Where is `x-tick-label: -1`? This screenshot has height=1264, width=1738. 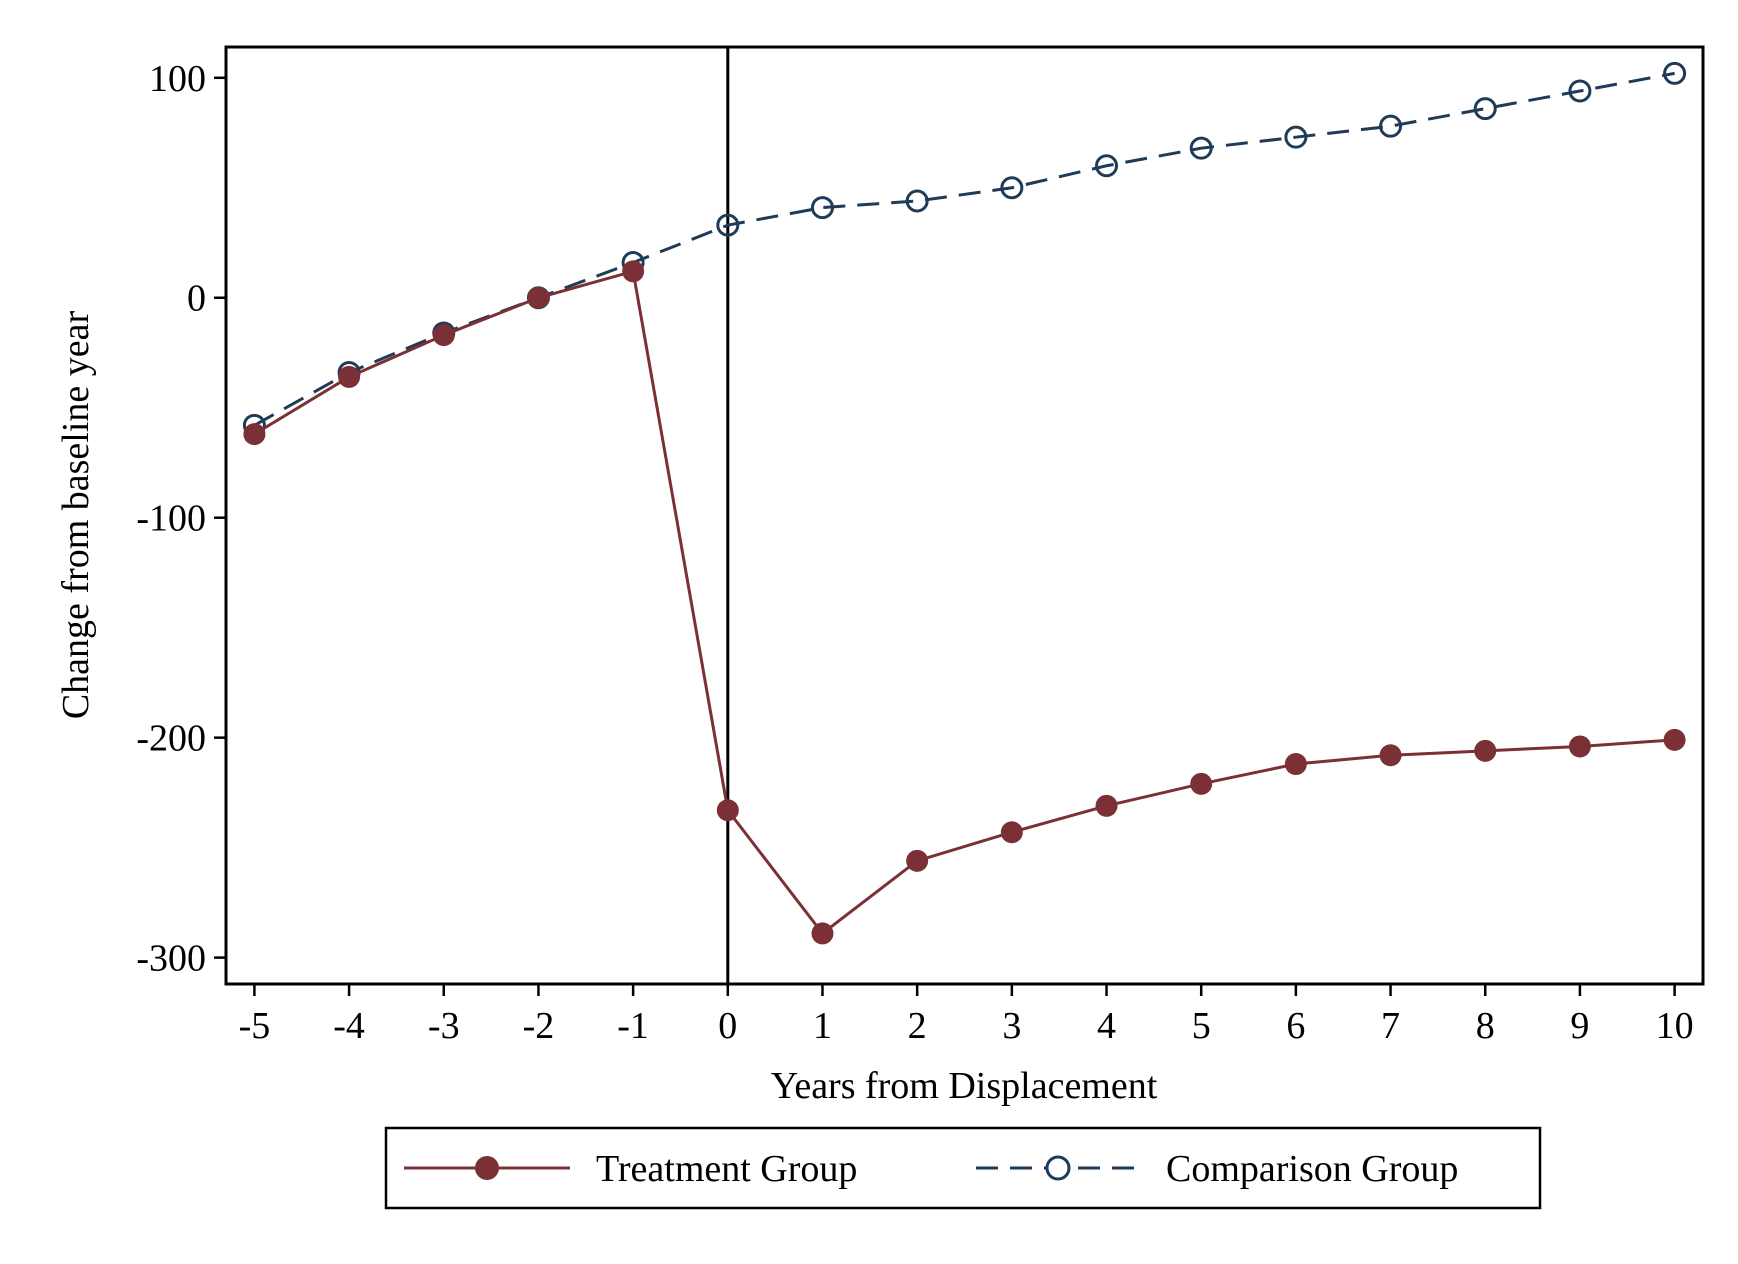
x-tick-label: -1 is located at coordinates (633, 1026).